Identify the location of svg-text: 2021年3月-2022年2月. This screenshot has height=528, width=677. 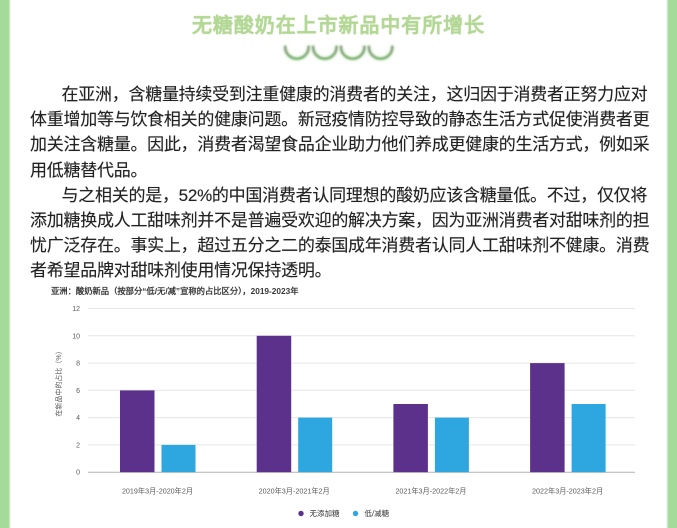
(430, 491).